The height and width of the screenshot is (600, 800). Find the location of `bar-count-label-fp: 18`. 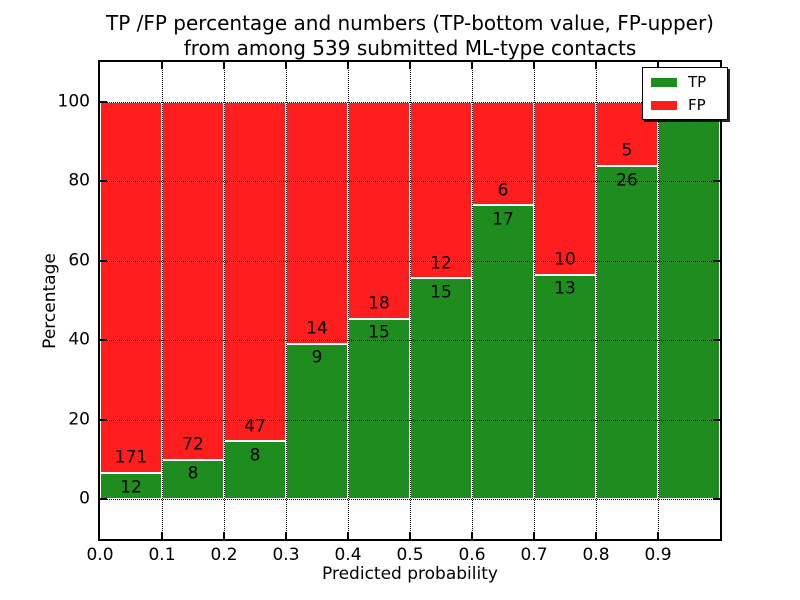

bar-count-label-fp: 18 is located at coordinates (379, 303).